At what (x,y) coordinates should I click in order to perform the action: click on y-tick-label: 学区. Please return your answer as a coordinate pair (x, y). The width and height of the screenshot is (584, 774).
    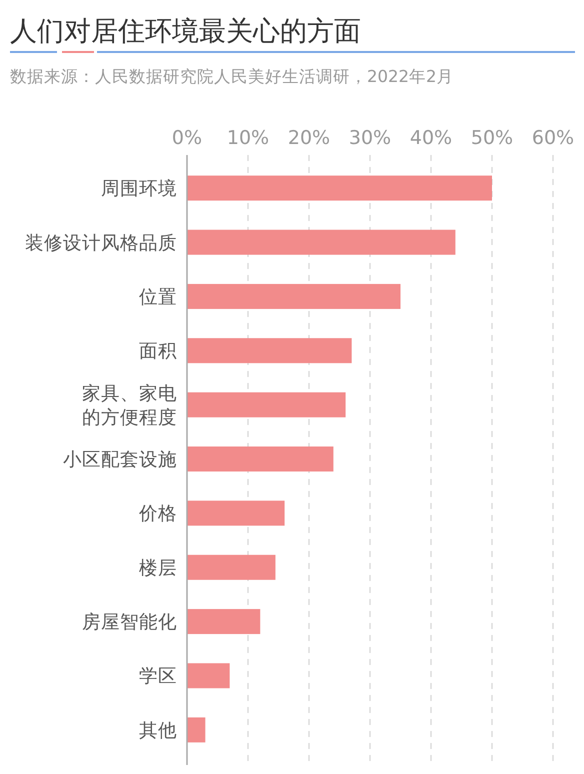
    Looking at the image, I should click on (158, 677).